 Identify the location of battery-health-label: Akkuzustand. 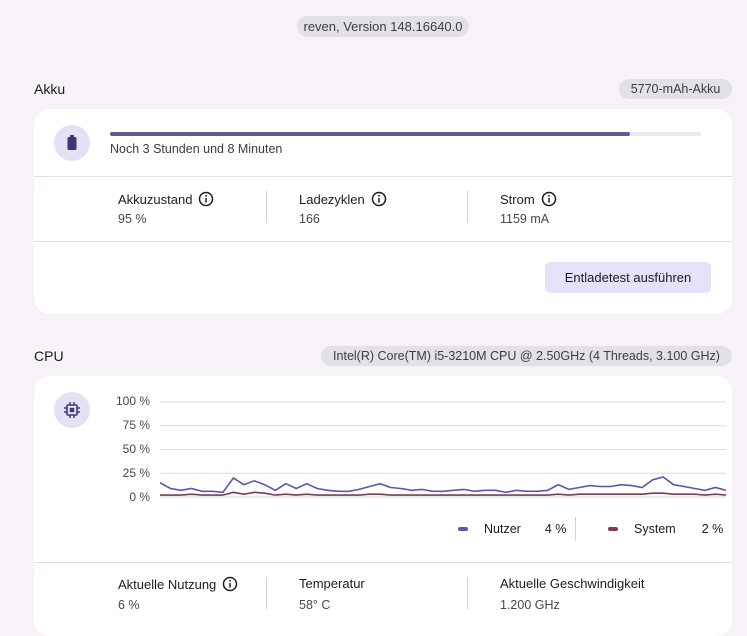
(166, 199).